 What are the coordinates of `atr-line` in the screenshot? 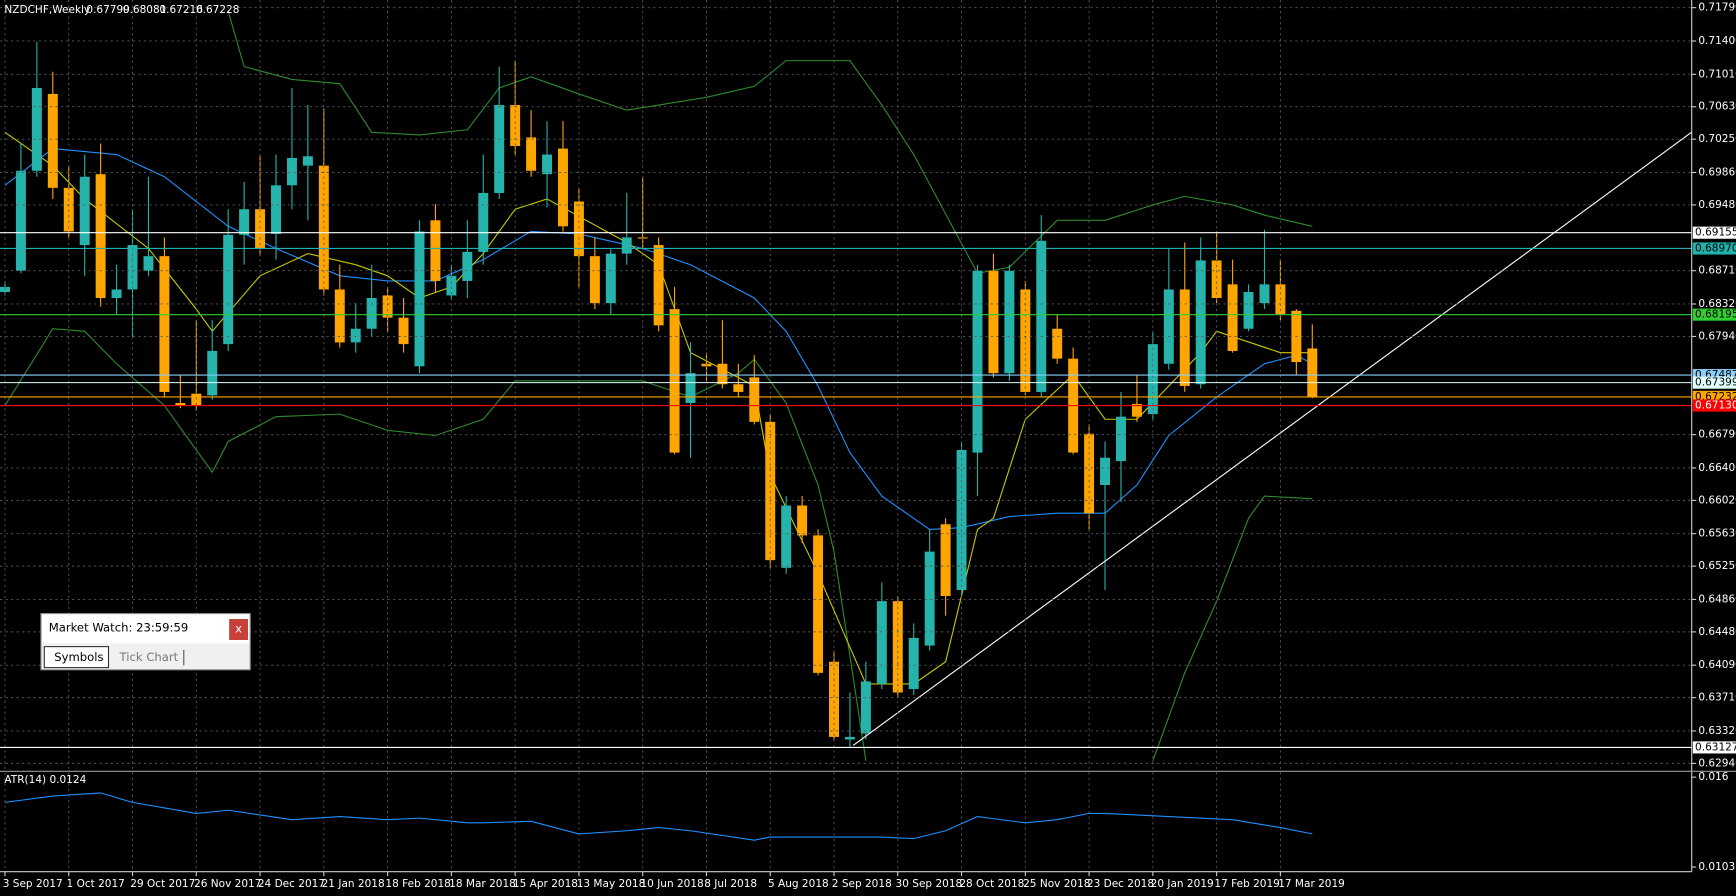 It's located at (658, 816).